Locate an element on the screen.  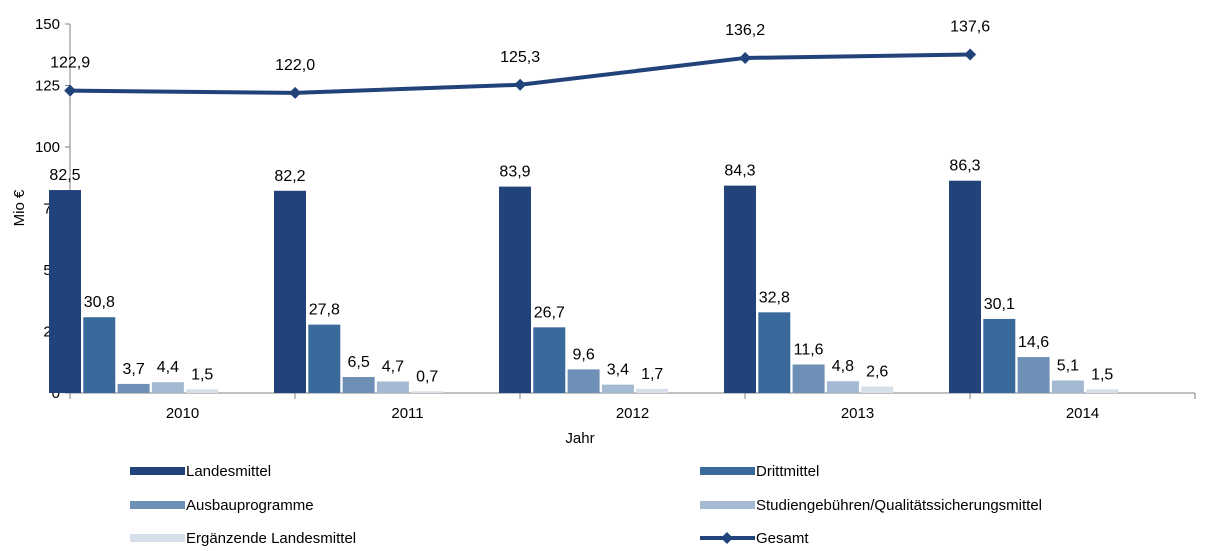
x-tick-label: 2010 is located at coordinates (182, 413).